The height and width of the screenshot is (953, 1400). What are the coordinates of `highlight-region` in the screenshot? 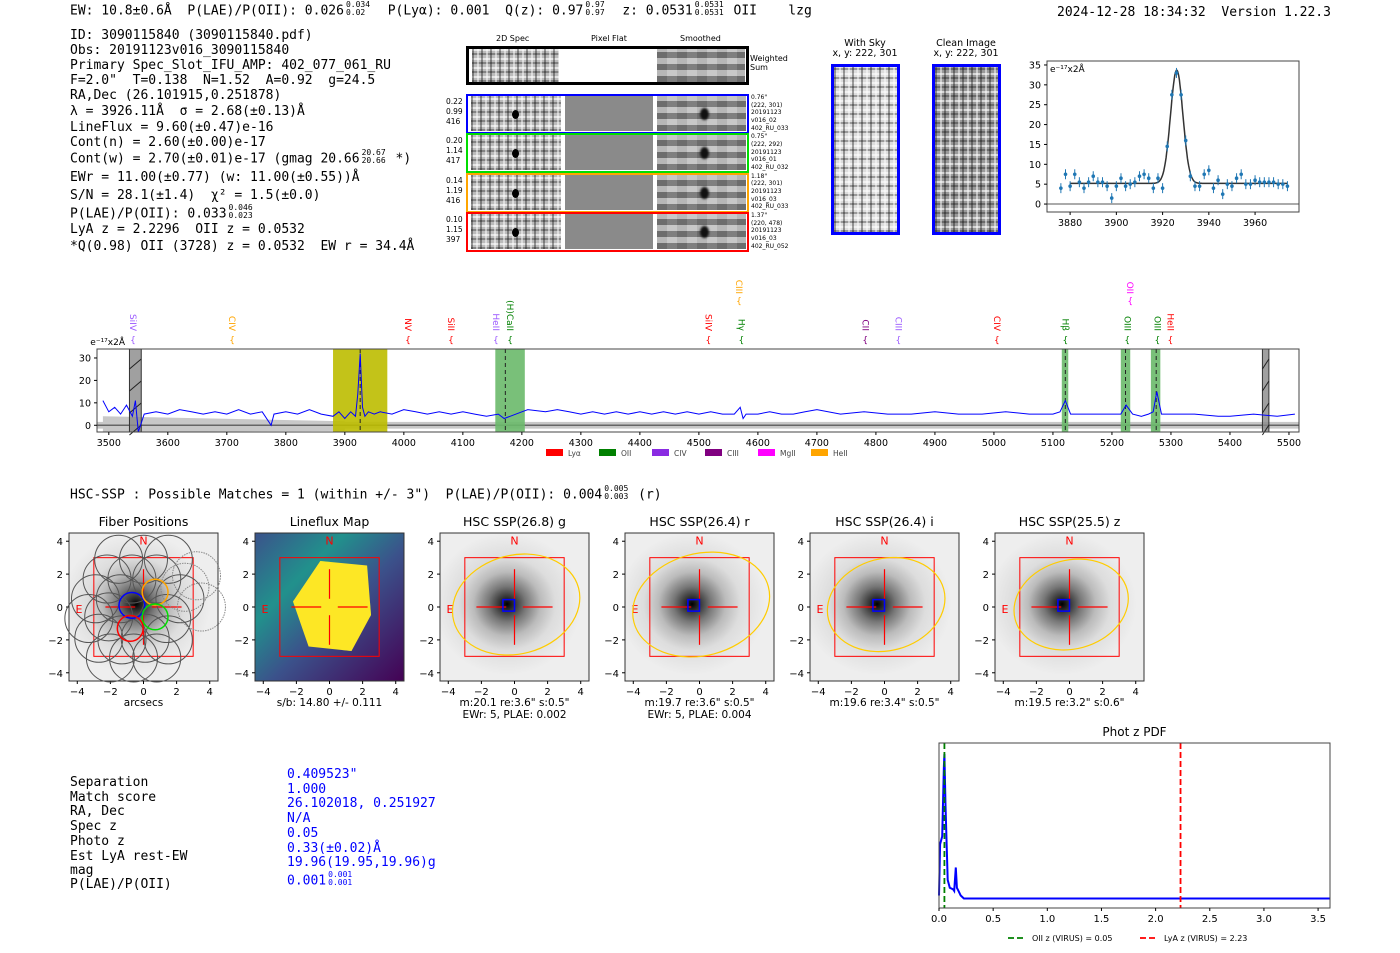 It's located at (1065, 390).